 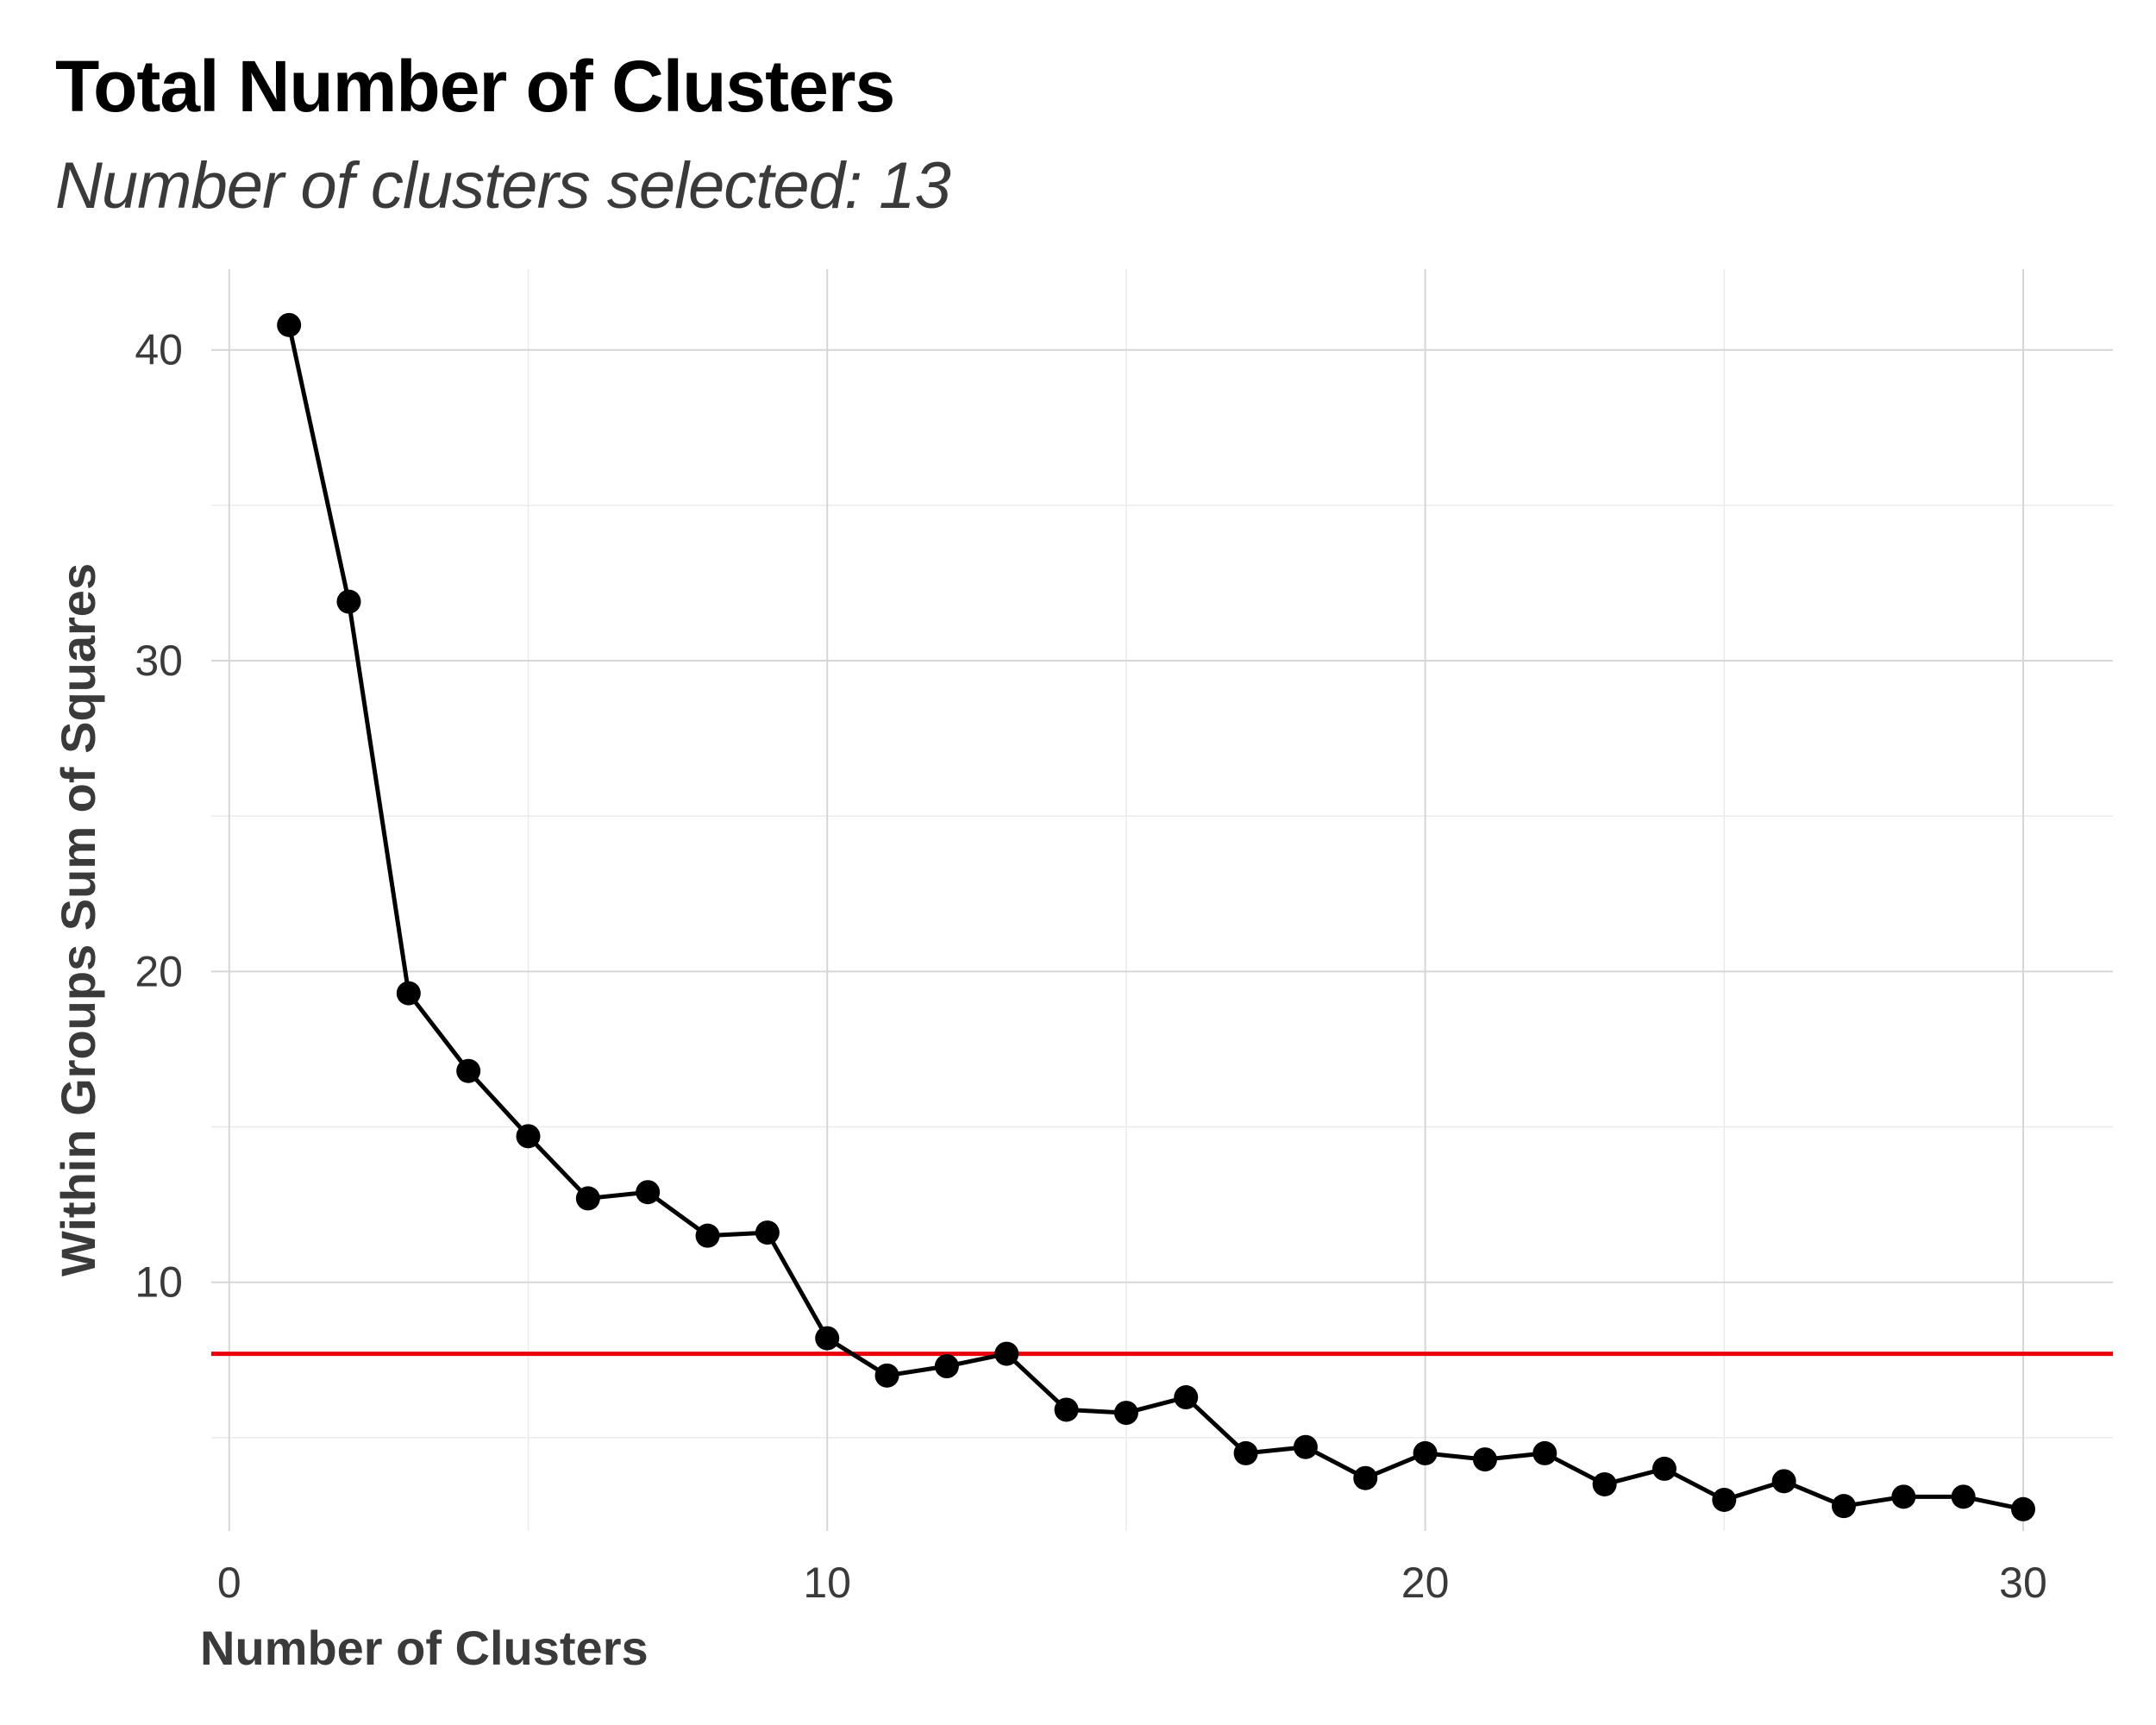 What do you see at coordinates (2023, 1583) in the screenshot?
I see `x-tick-label: 30` at bounding box center [2023, 1583].